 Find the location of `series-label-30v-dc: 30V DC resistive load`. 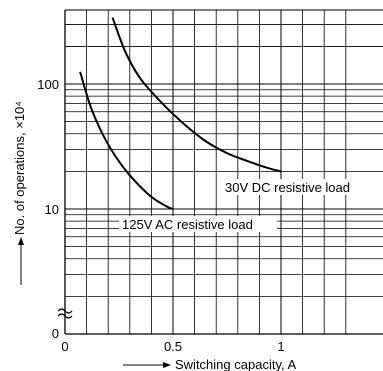

series-label-30v-dc: 30V DC resistive load is located at coordinates (287, 187).